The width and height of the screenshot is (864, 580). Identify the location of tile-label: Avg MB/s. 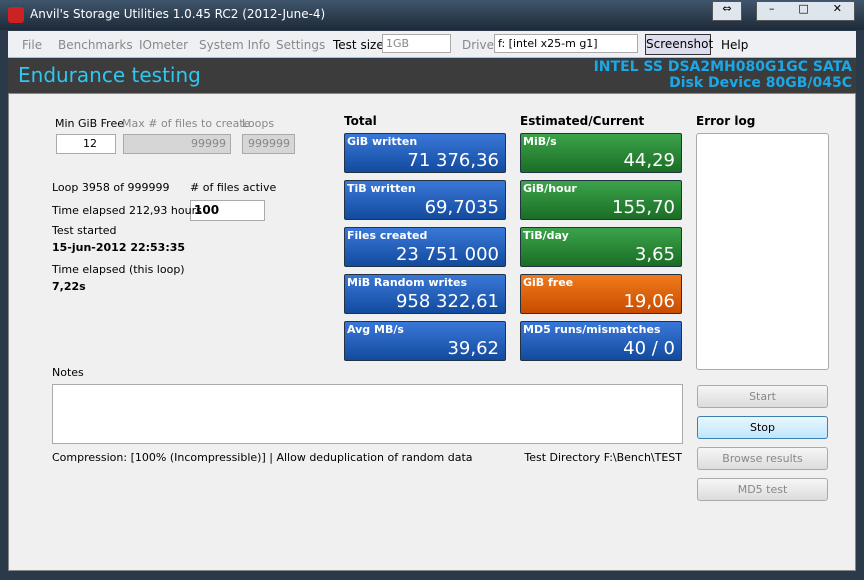
(375, 329).